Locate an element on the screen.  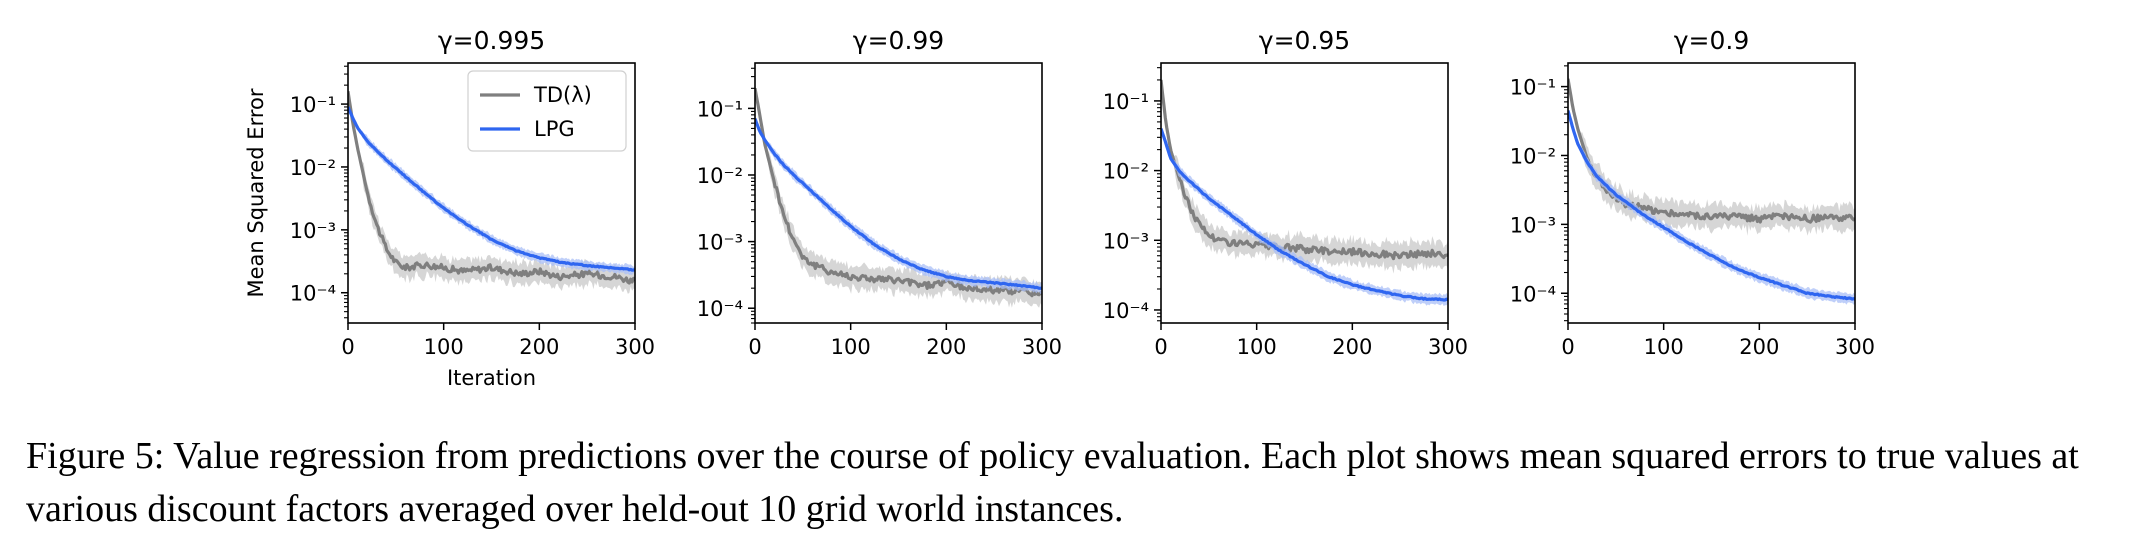
chart-panel-2: 0 100 200 300 10⁻¹ 10⁻² 10⁻³ 10⁻⁴ γ=0.99 is located at coordinates (879, 192).